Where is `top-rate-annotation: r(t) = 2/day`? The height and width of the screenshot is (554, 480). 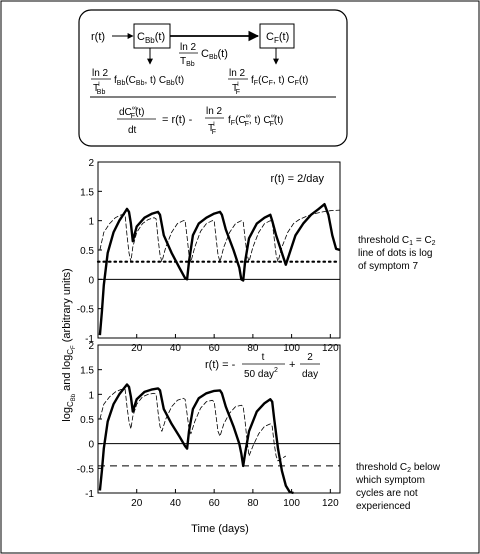
top-rate-annotation: r(t) = 2/day is located at coordinates (298, 179).